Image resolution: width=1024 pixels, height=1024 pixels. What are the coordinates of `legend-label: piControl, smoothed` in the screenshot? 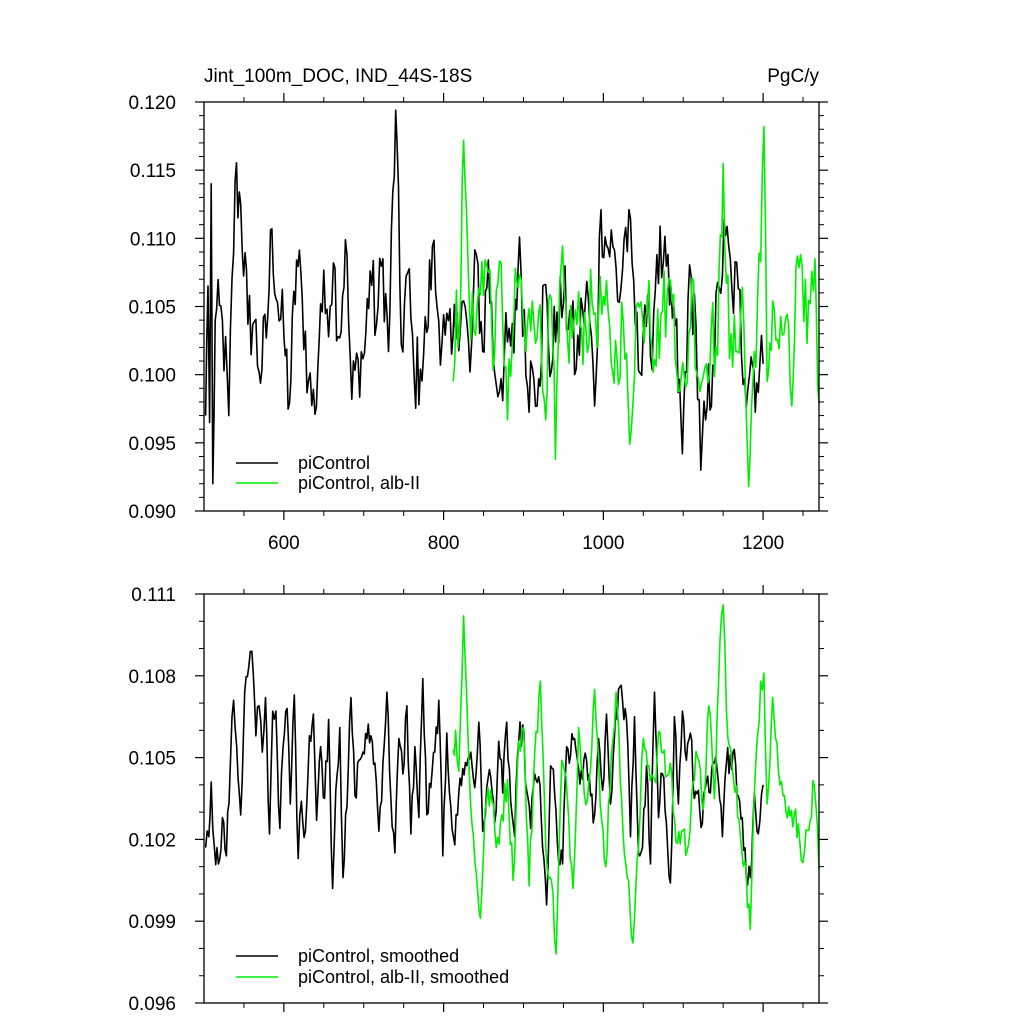 It's located at (378, 956).